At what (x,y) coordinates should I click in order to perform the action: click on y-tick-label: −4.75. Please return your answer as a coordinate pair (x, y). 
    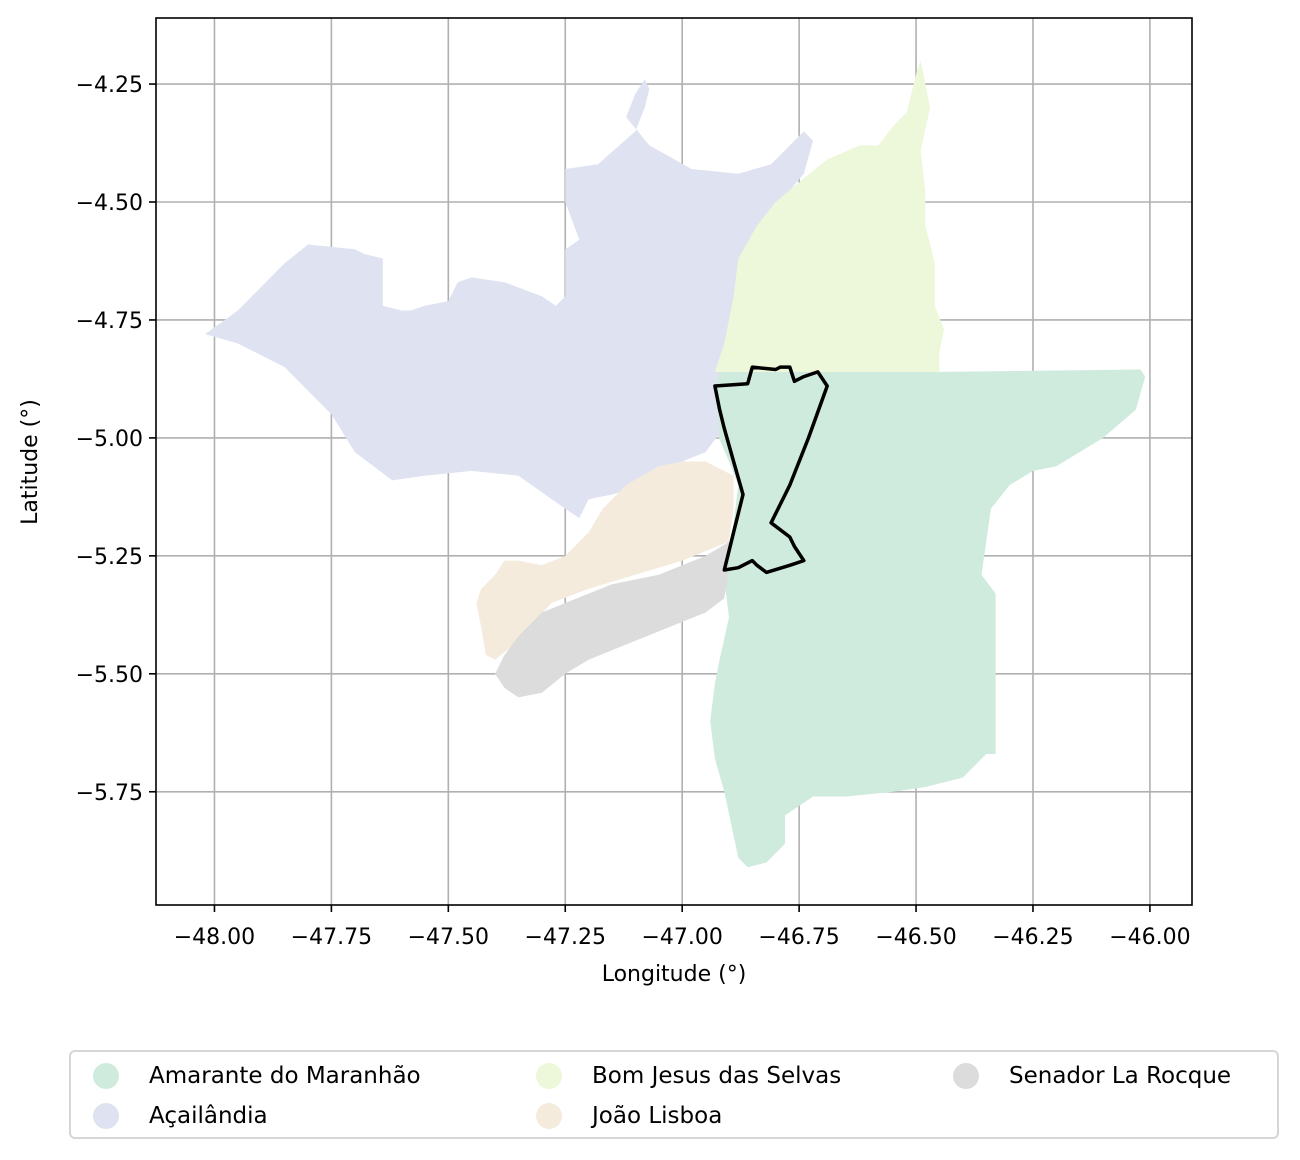
    Looking at the image, I should click on (109, 321).